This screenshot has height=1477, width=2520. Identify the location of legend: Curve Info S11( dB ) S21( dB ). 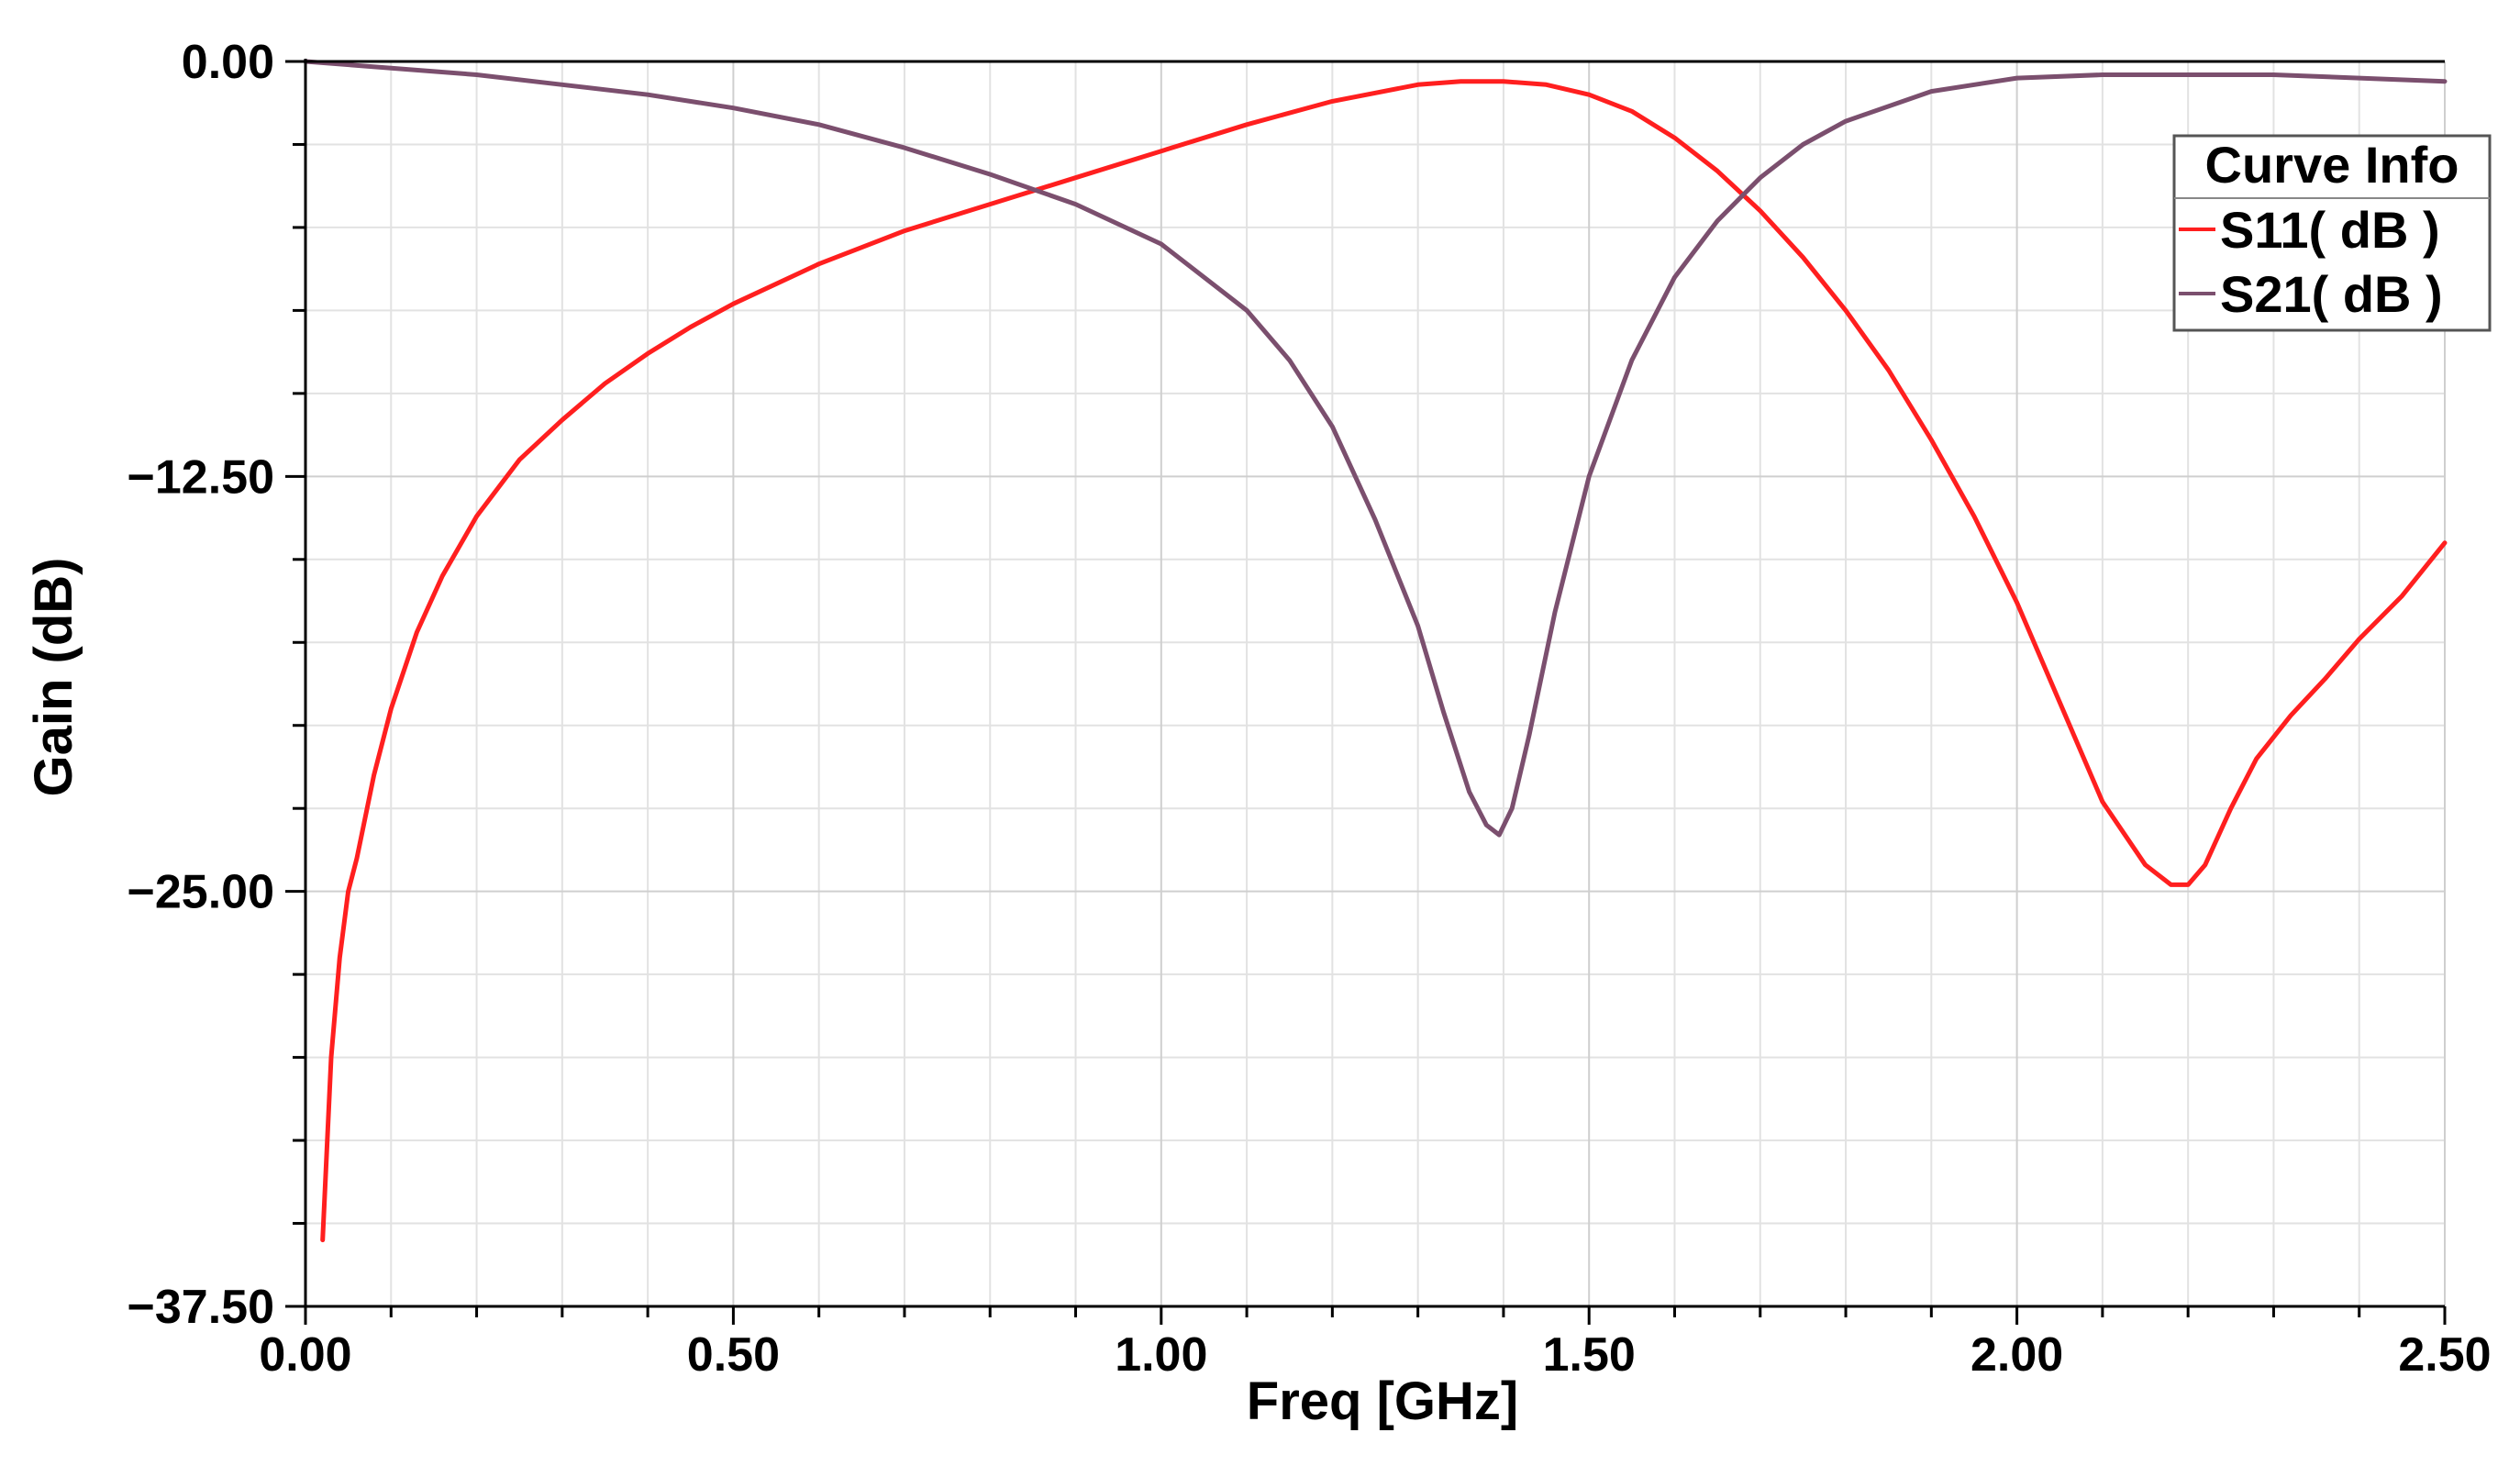
(2332, 233).